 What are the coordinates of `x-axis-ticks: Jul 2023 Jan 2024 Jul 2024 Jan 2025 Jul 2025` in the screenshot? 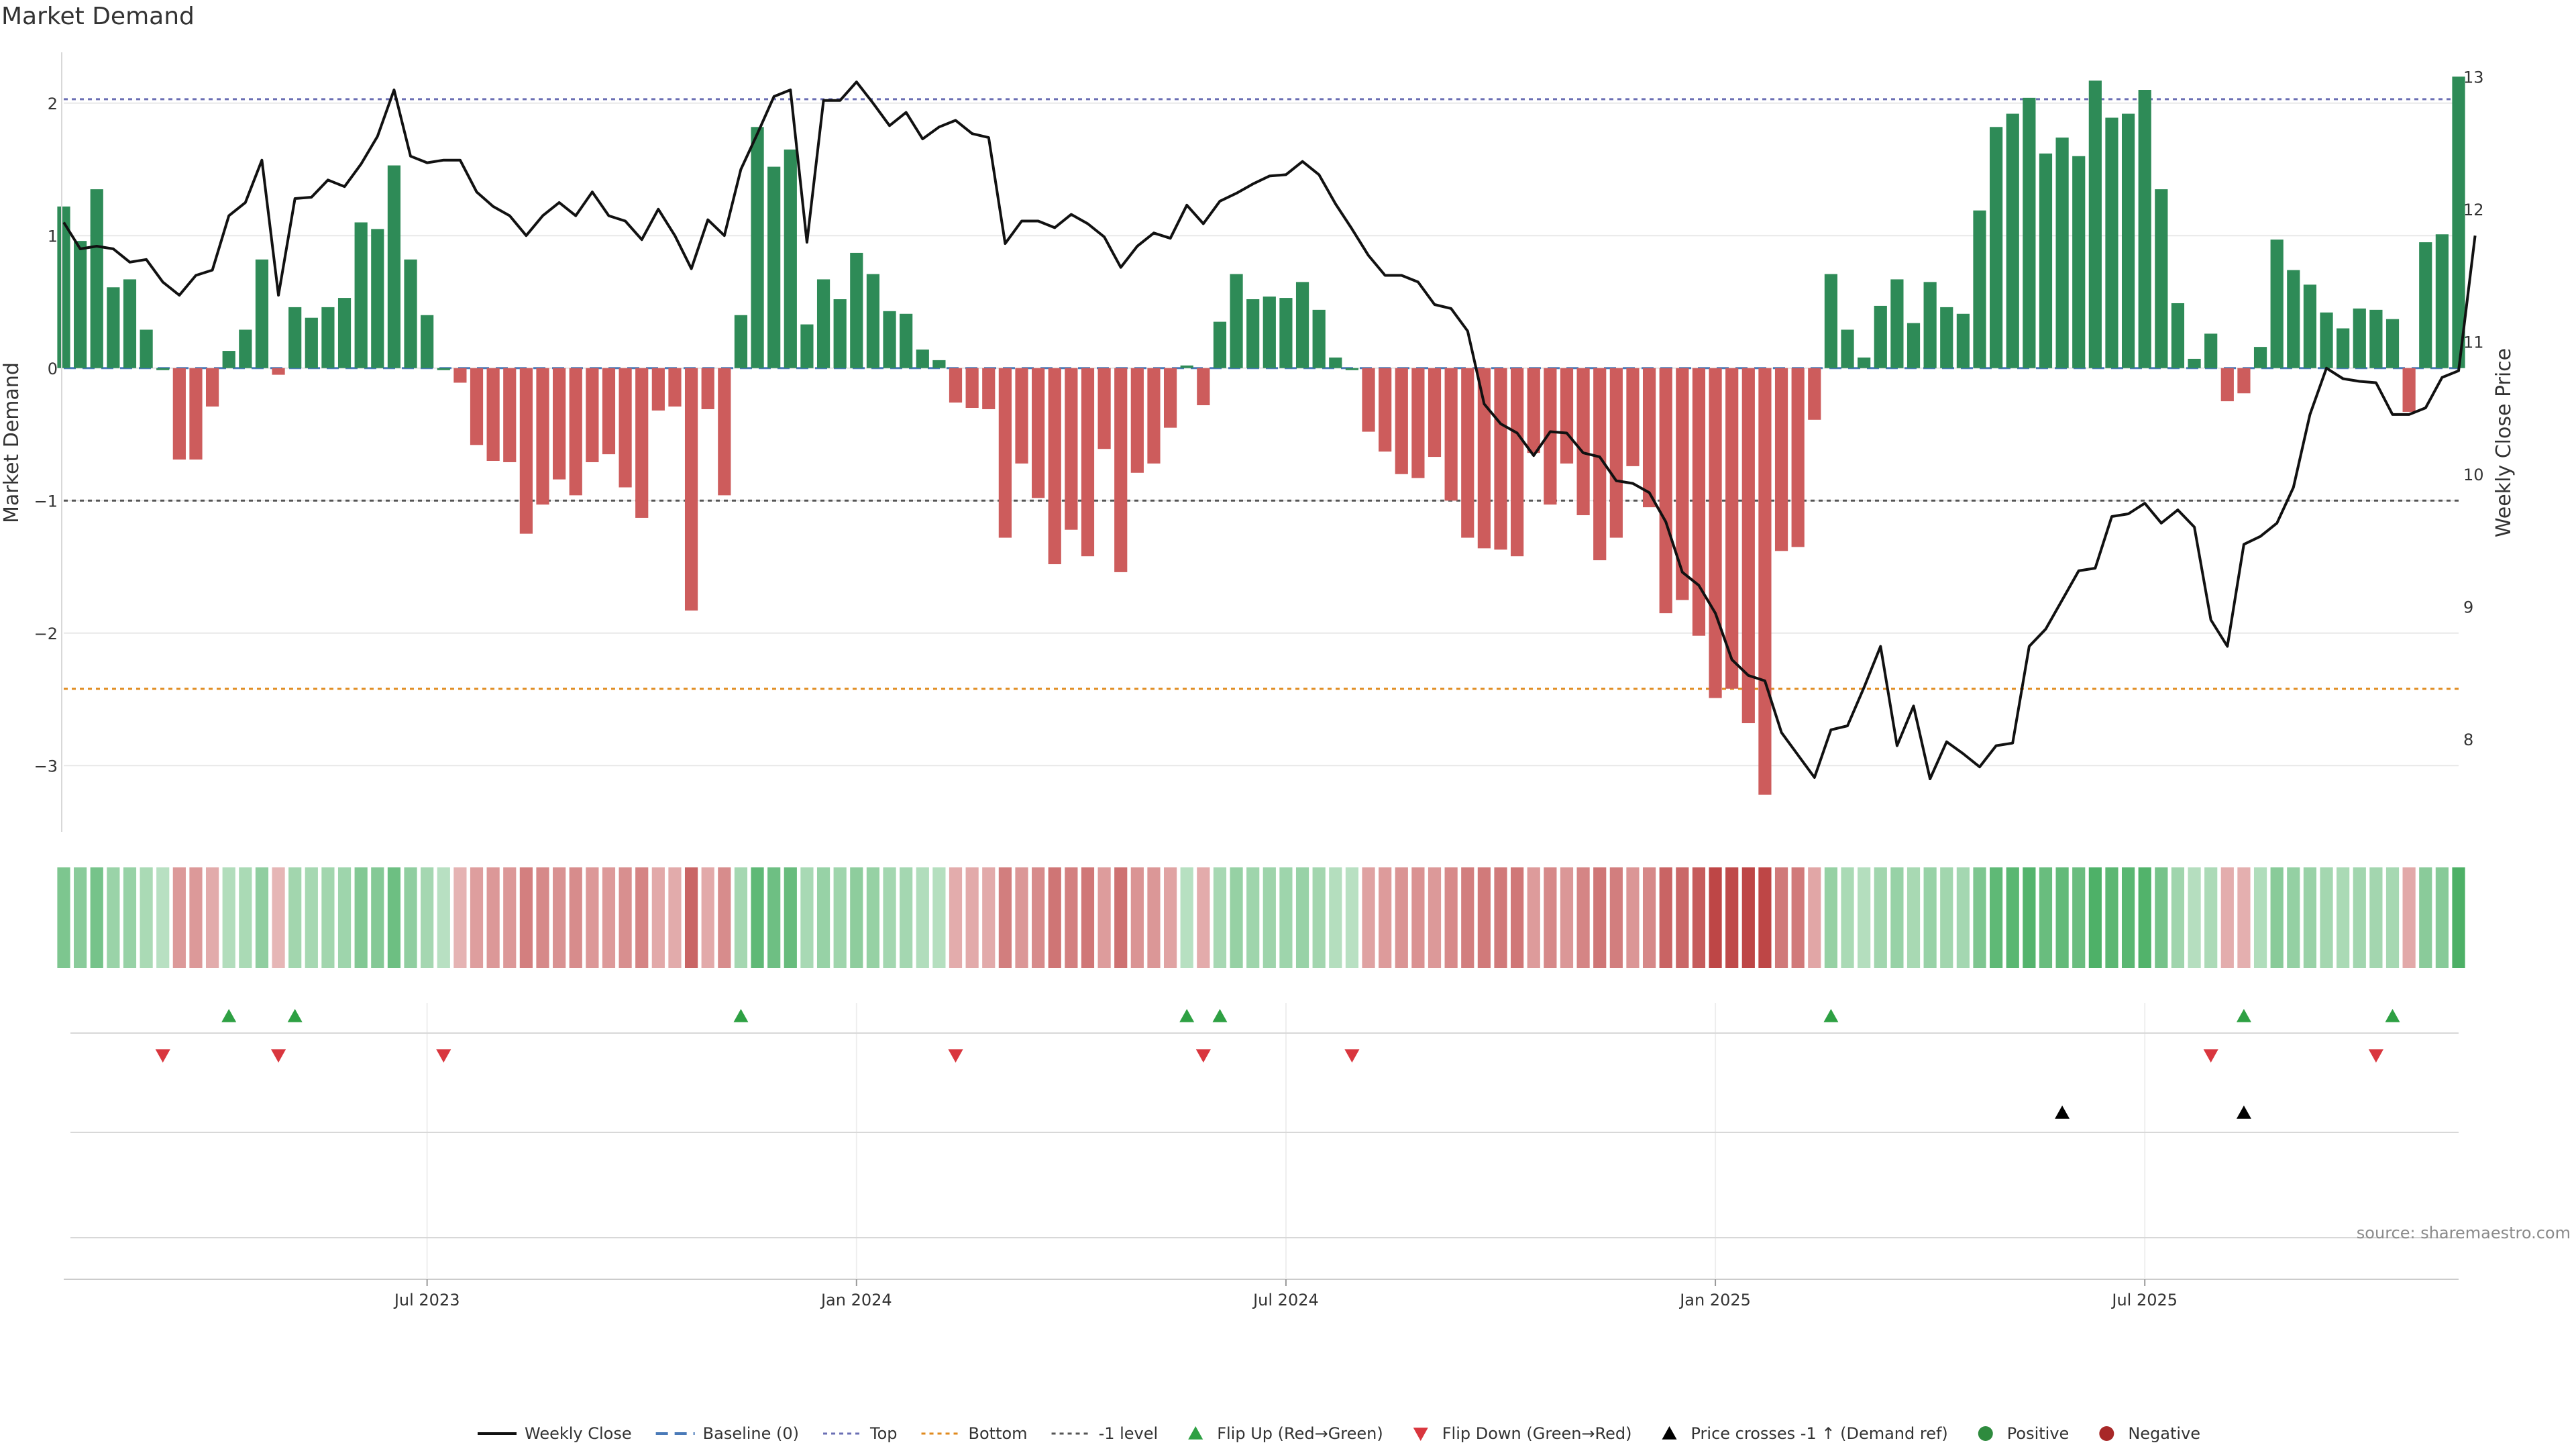 It's located at (1285, 1294).